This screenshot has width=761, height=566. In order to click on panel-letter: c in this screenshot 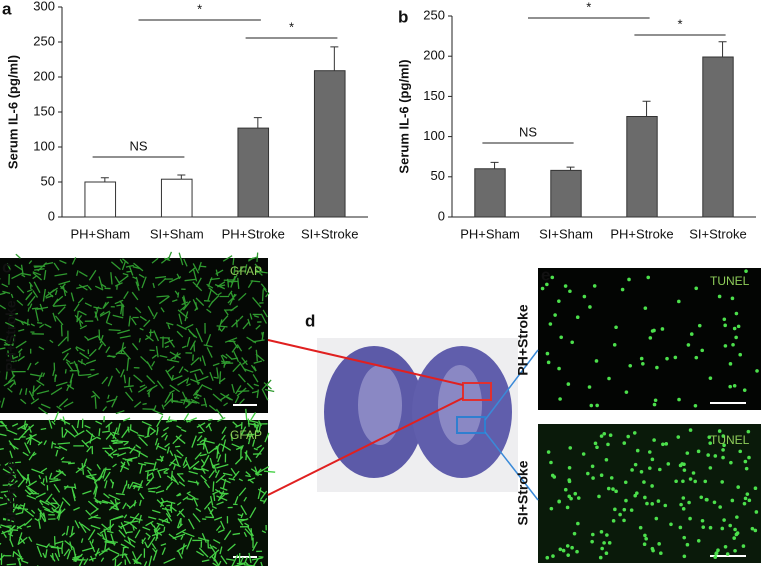, I will do `click(6, 266)`.